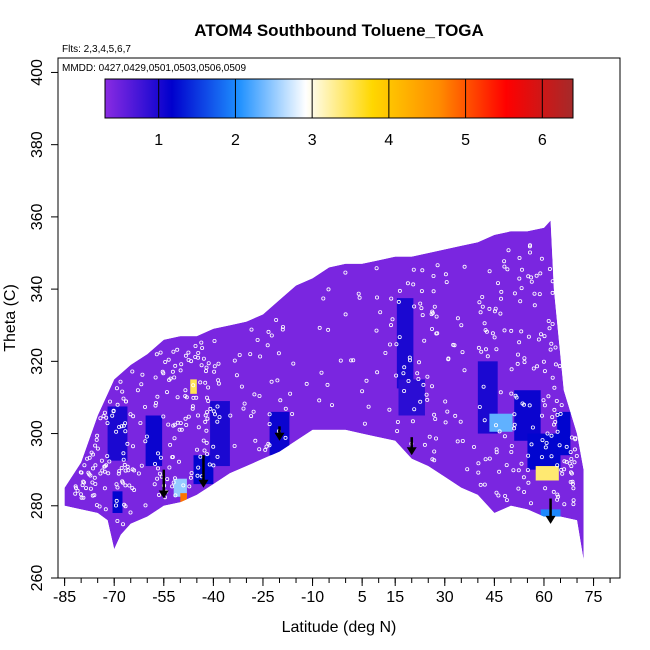 Image resolution: width=650 pixels, height=650 pixels. Describe the element at coordinates (388, 140) in the screenshot. I see `colorbar-tick-label: 4` at that location.